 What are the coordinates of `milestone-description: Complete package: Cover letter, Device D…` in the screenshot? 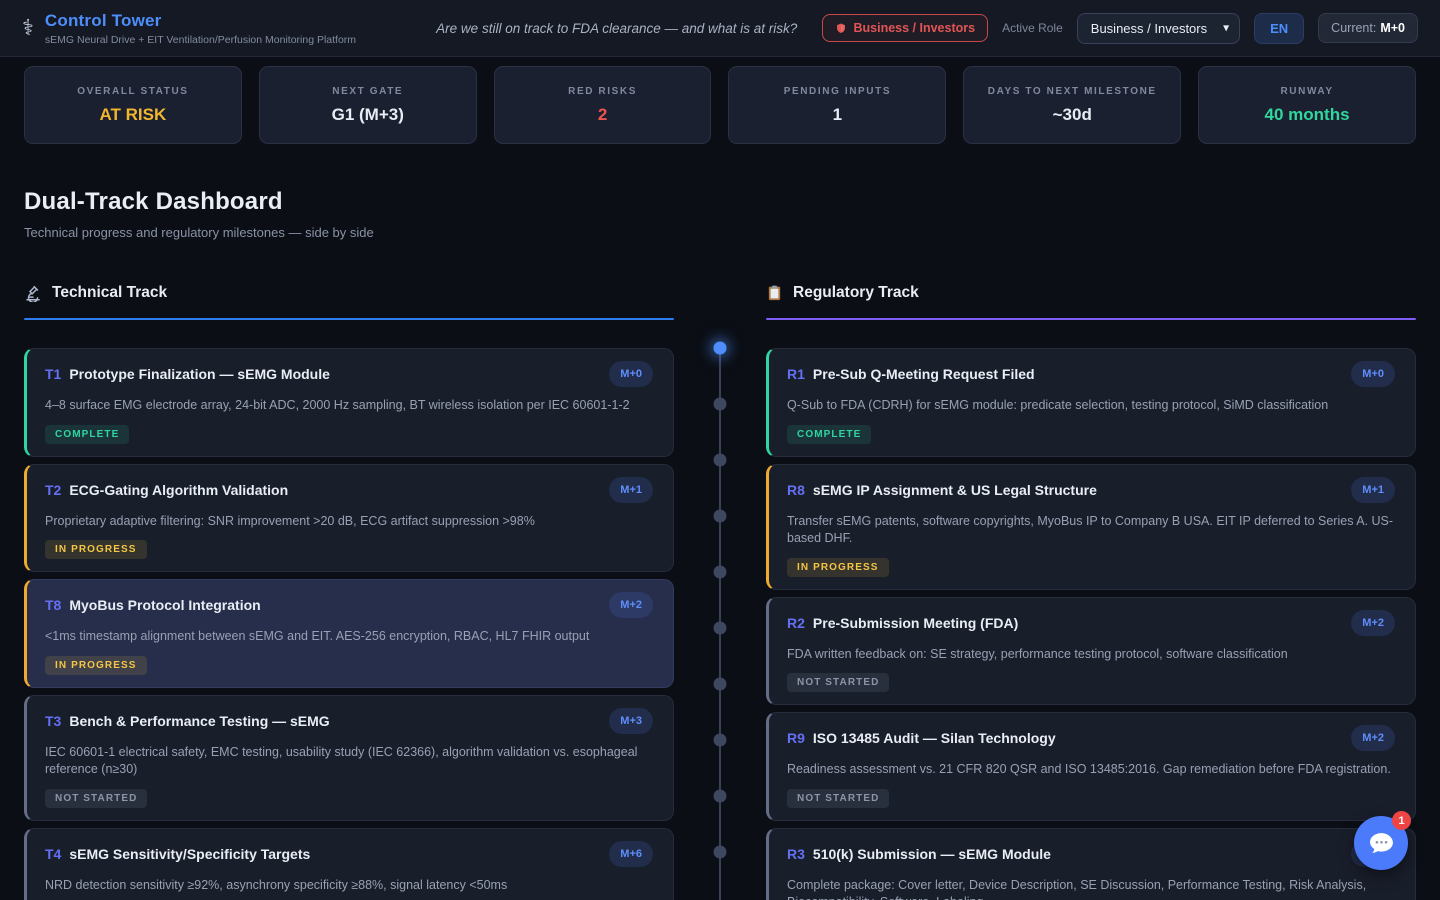 It's located at (1077, 888).